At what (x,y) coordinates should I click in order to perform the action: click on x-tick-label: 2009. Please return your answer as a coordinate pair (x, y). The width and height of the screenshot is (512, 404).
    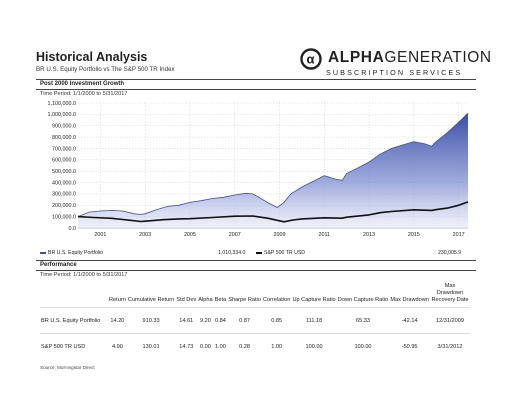
    Looking at the image, I should click on (279, 235).